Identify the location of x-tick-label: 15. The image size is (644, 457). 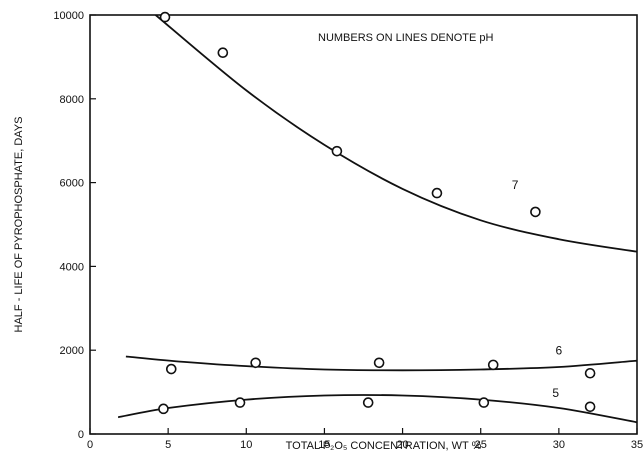
(324, 445).